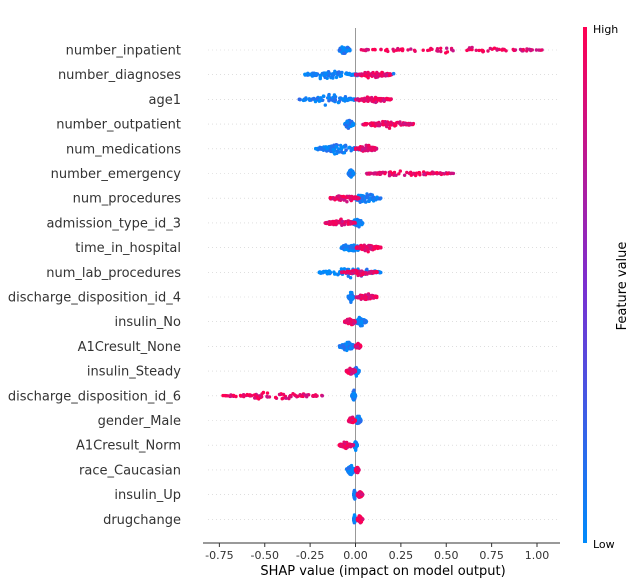 Image resolution: width=637 pixels, height=584 pixels. Describe the element at coordinates (348, 446) in the screenshot. I see `points-A1Cresult_Norm` at that location.